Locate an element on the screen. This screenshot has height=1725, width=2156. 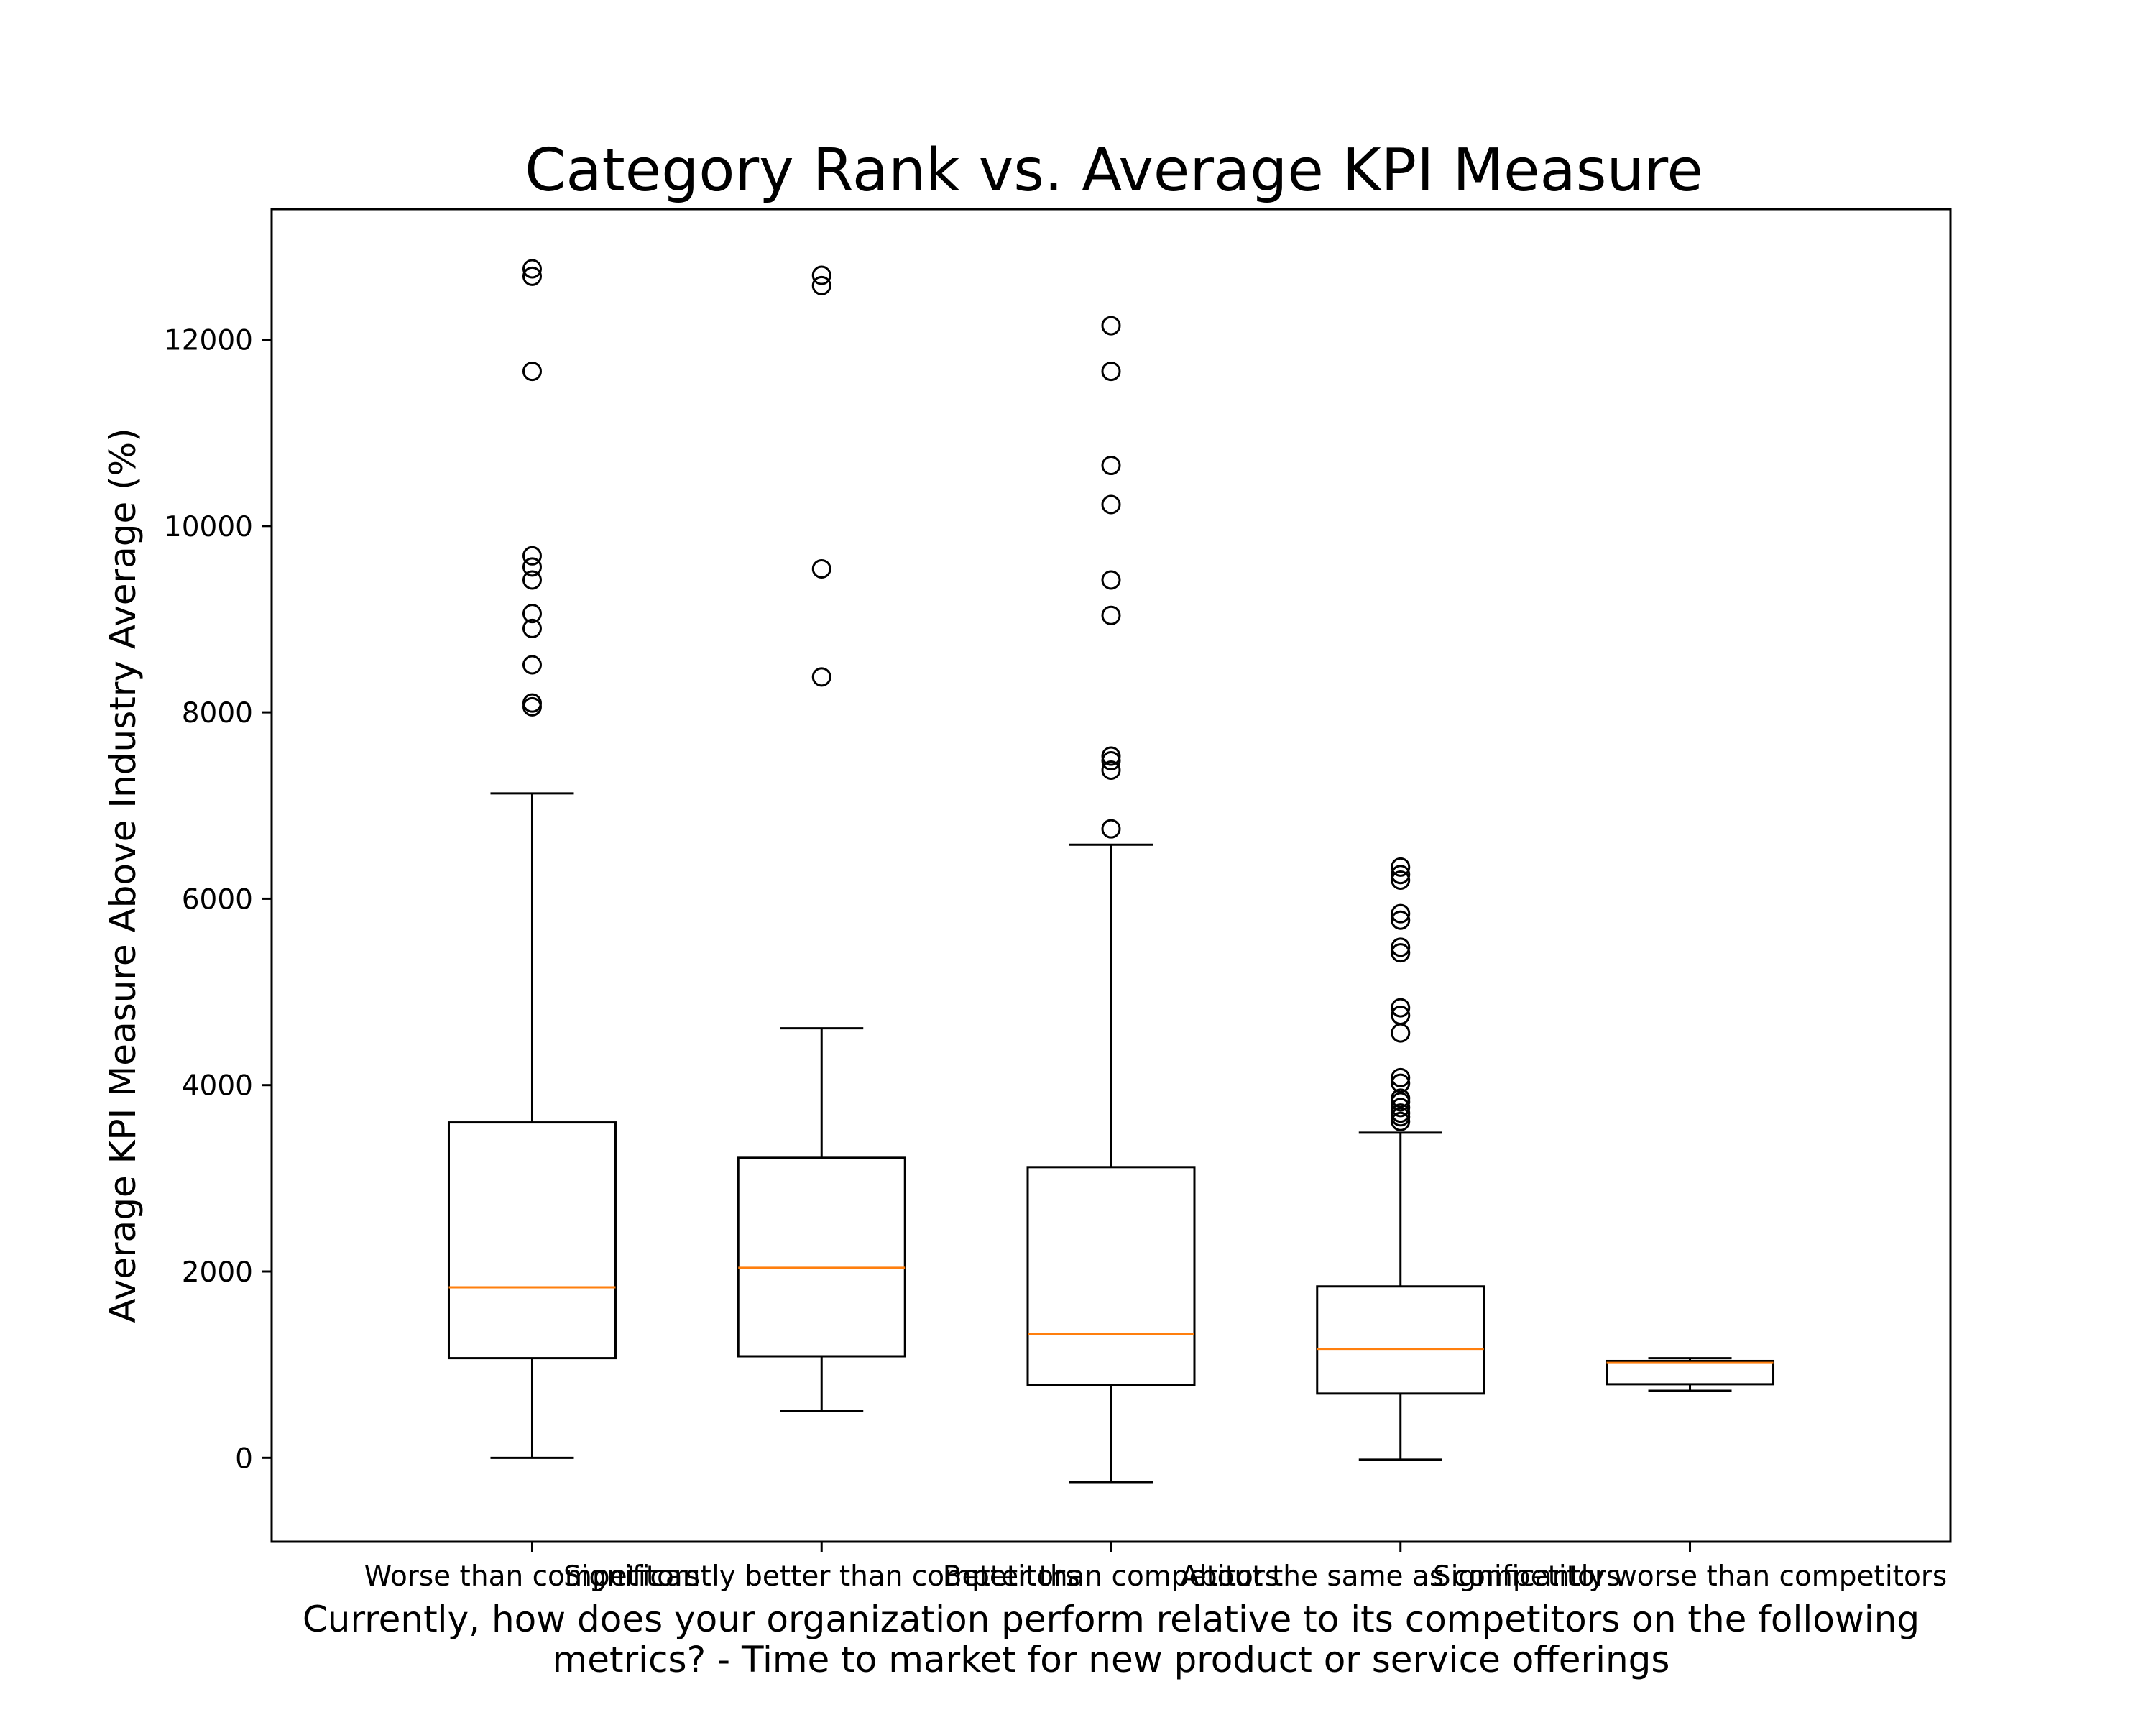
y-tick-label: 6000 is located at coordinates (218, 899).